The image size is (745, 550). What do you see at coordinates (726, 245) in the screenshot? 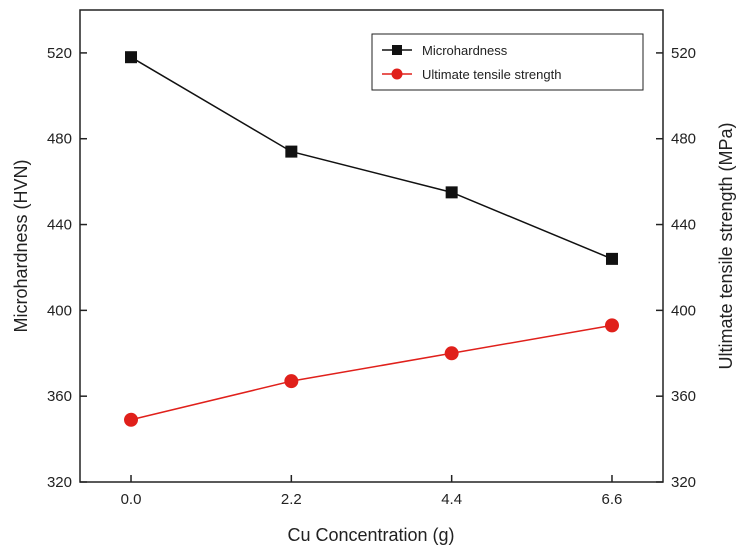
I see `right-y-axis-label: Ultimate tensile strength (MPa)` at bounding box center [726, 245].